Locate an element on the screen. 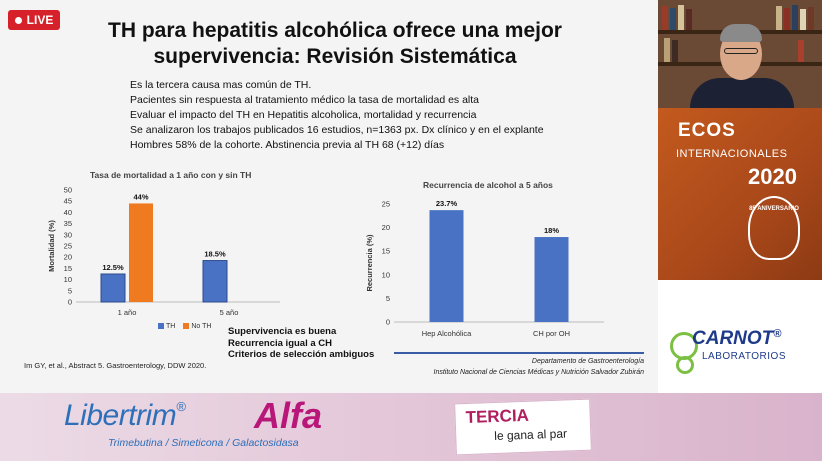  y-tick-label: 30 is located at coordinates (68, 234).